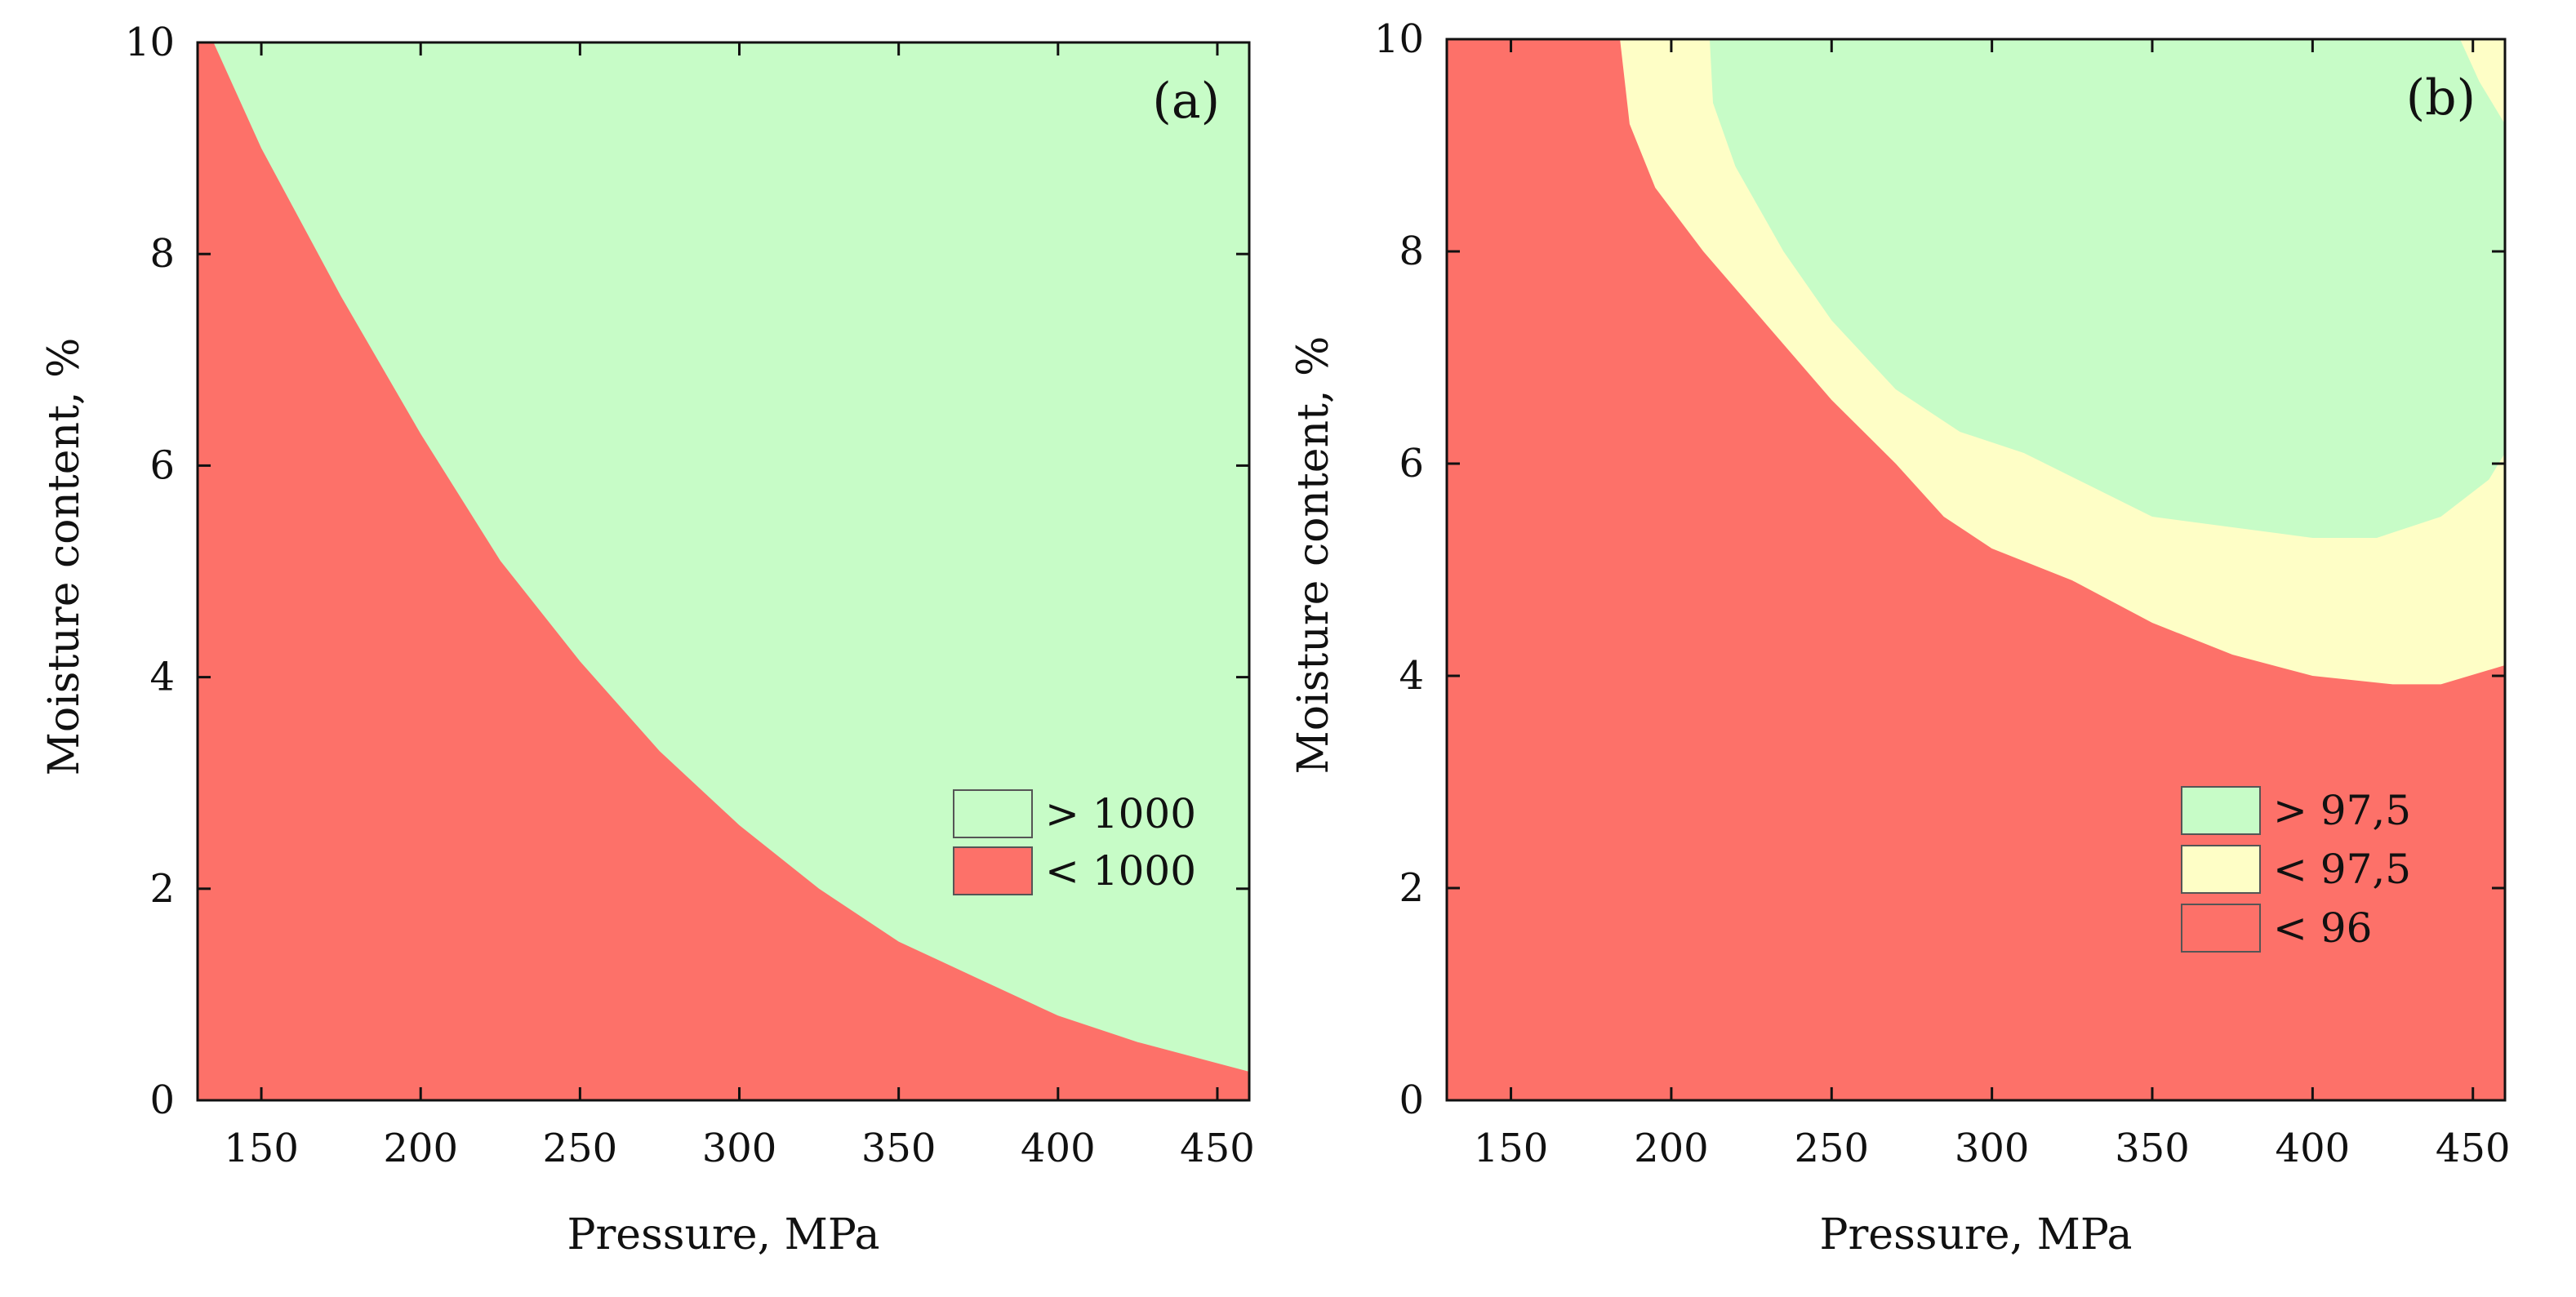 The width and height of the screenshot is (2576, 1297). What do you see at coordinates (1074, 842) in the screenshot?
I see `legend: > 1000 < 1000` at bounding box center [1074, 842].